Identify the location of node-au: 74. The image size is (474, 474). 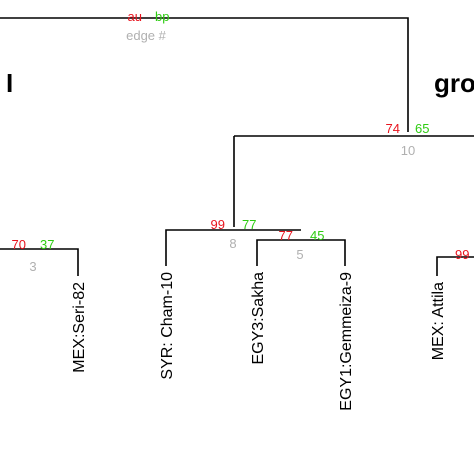
(393, 128).